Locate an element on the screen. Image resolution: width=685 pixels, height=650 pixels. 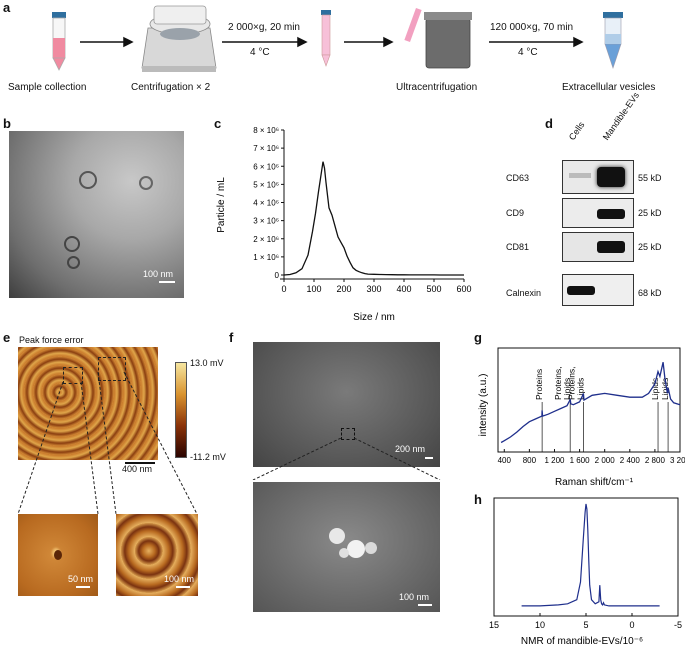
nmr-chart: 15 10 5 0 -5 NMR of mandible-EVs/10⁻⁶ is located at coordinates (585, 572).